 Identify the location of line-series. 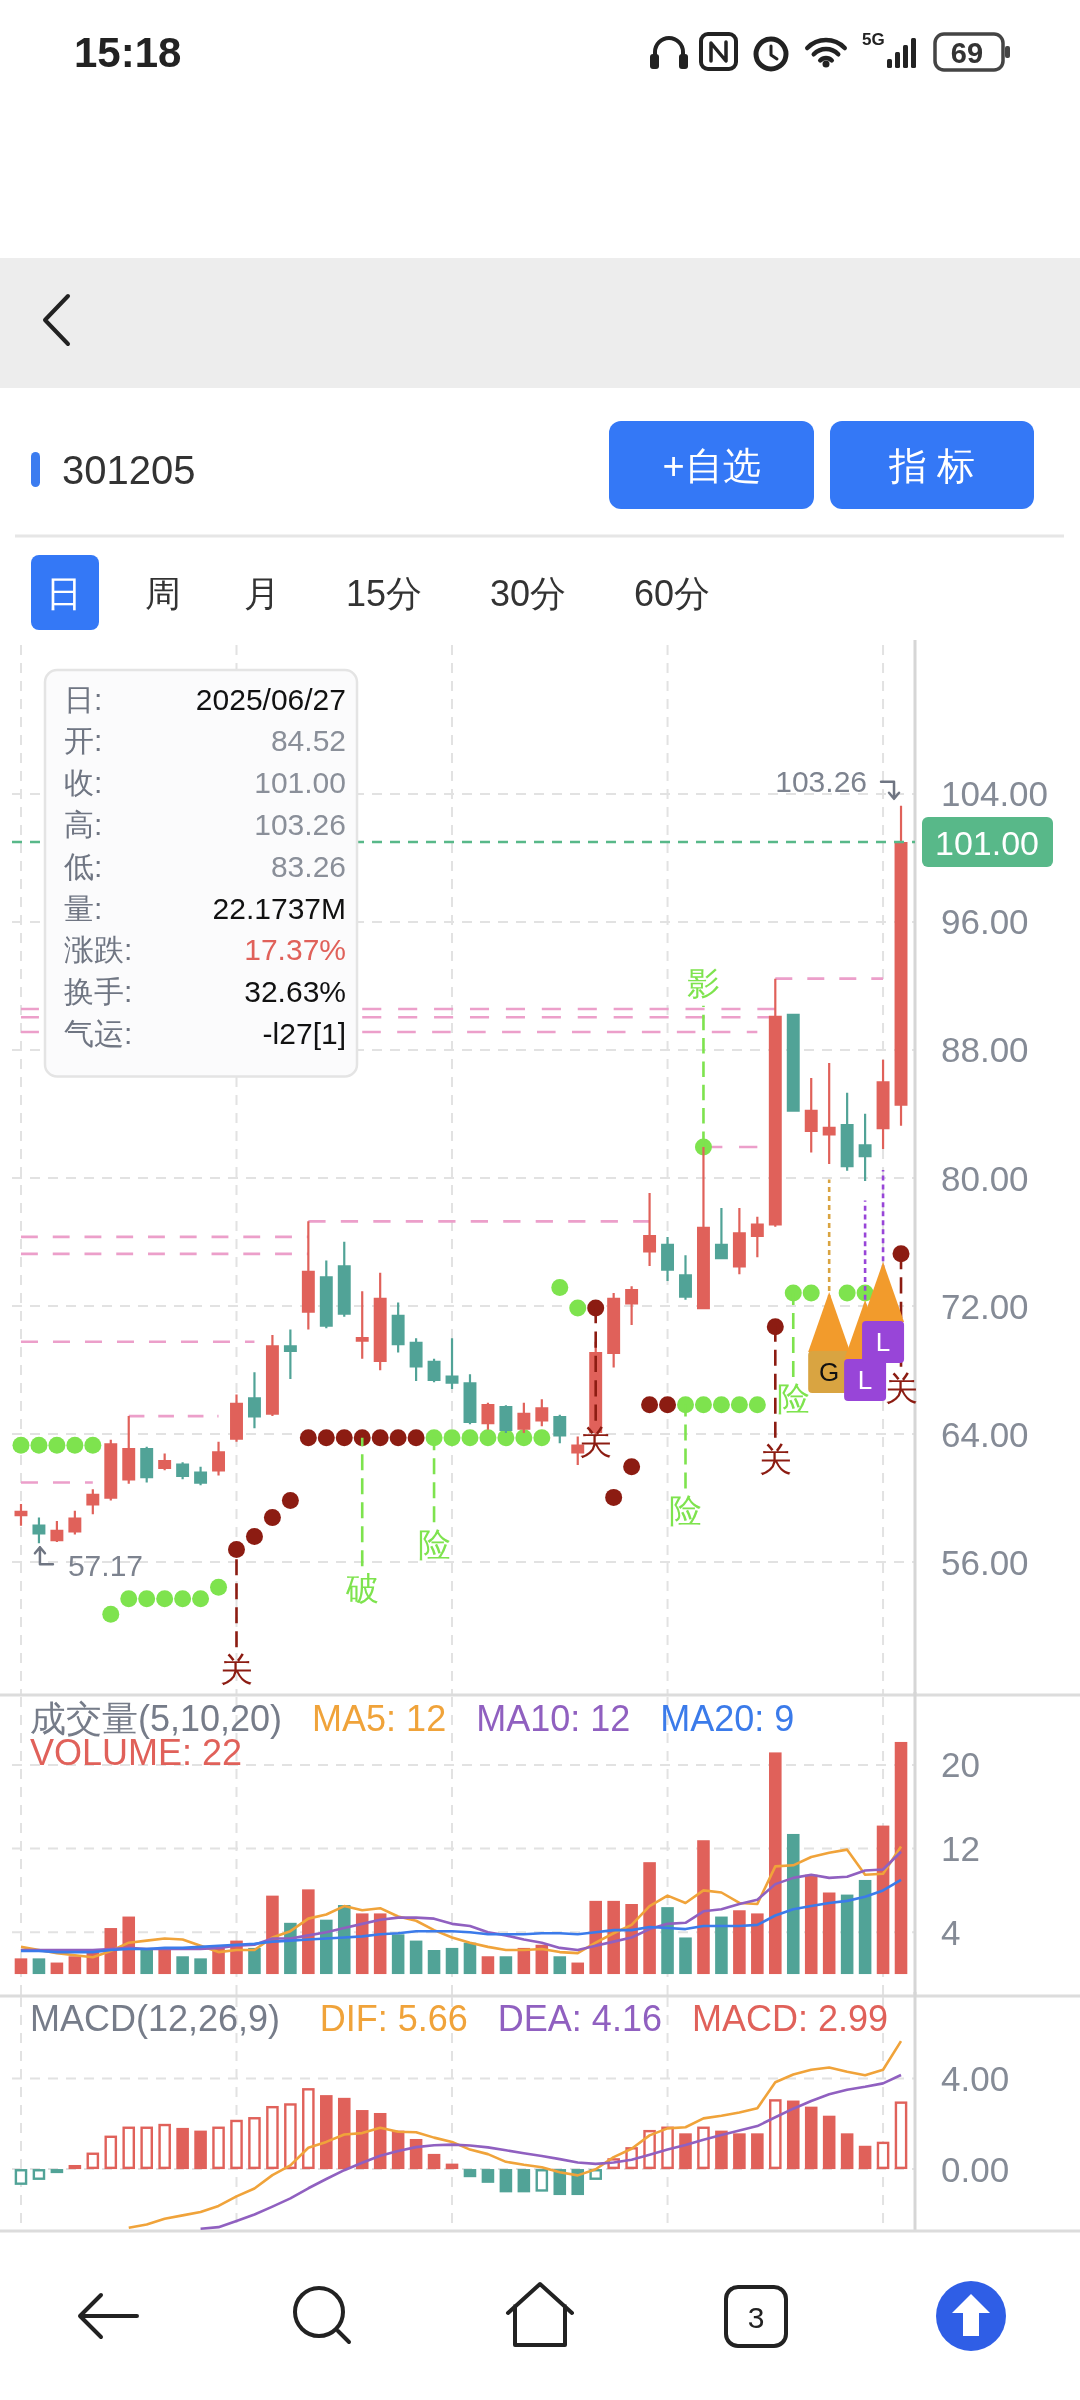
(515, 2134).